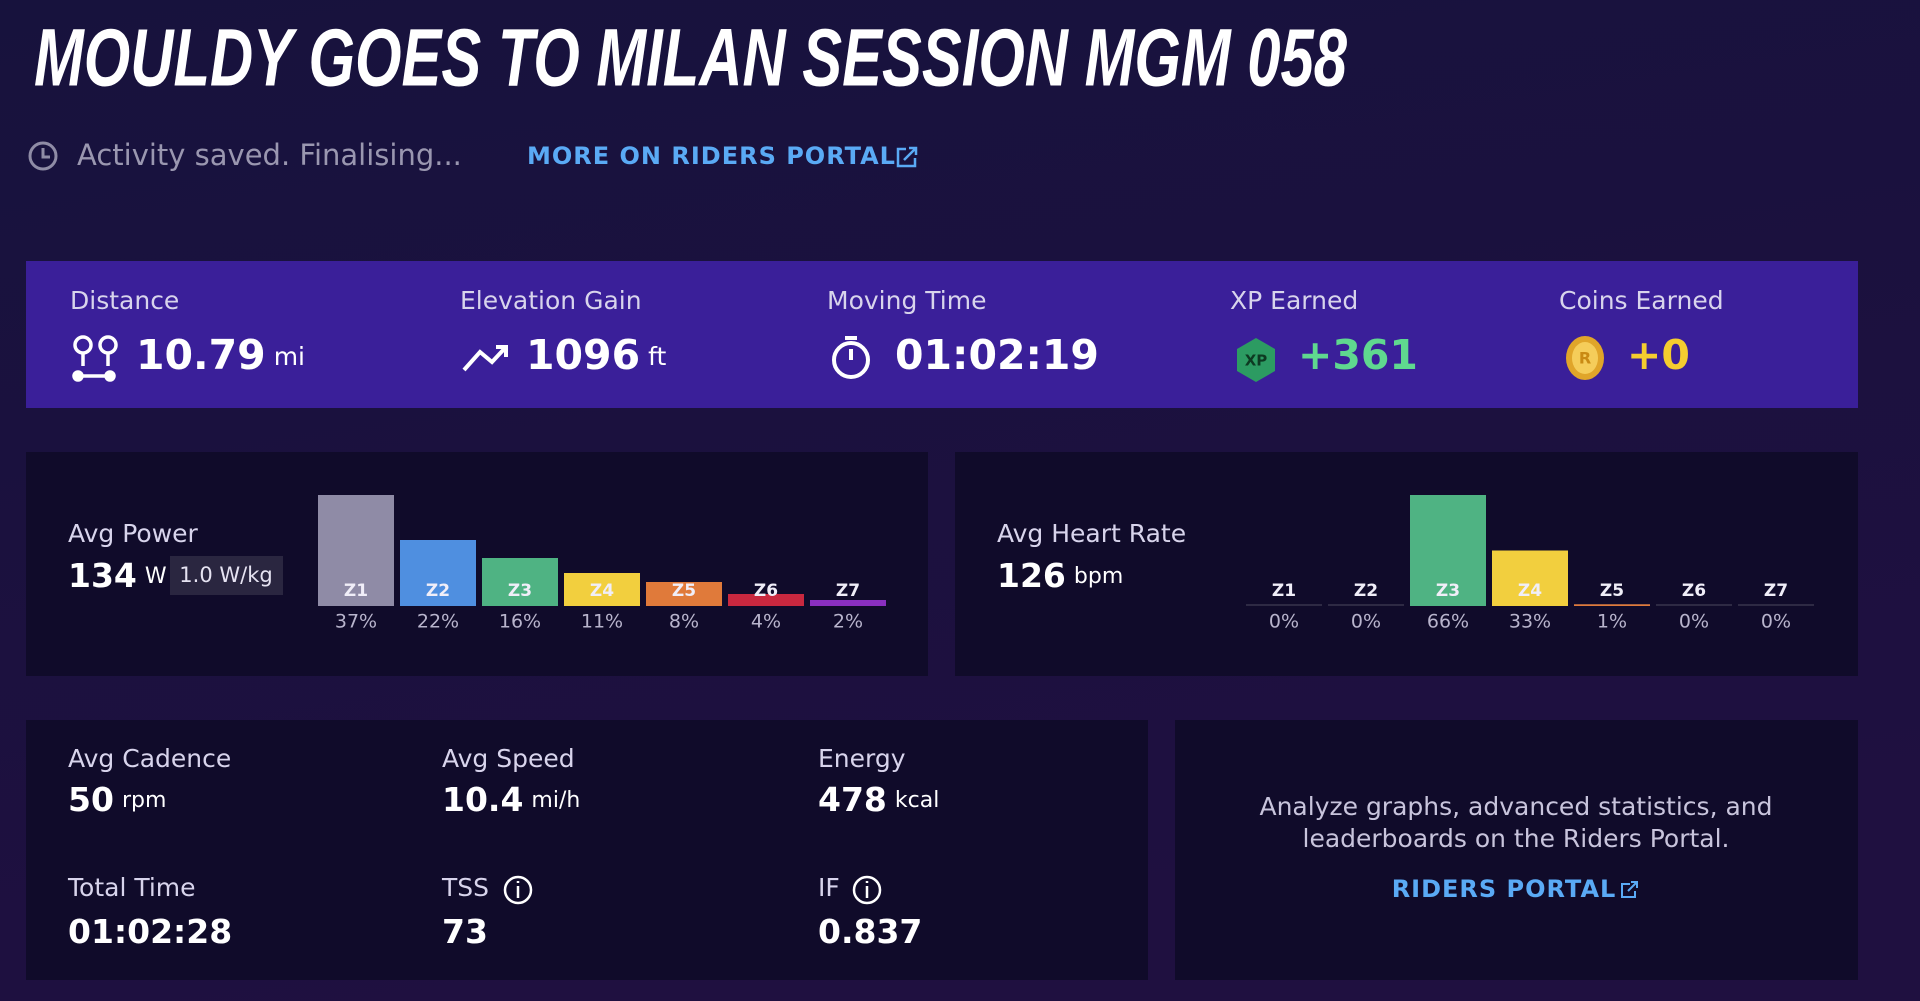  I want to click on hr-unit: bpm, so click(1098, 576).